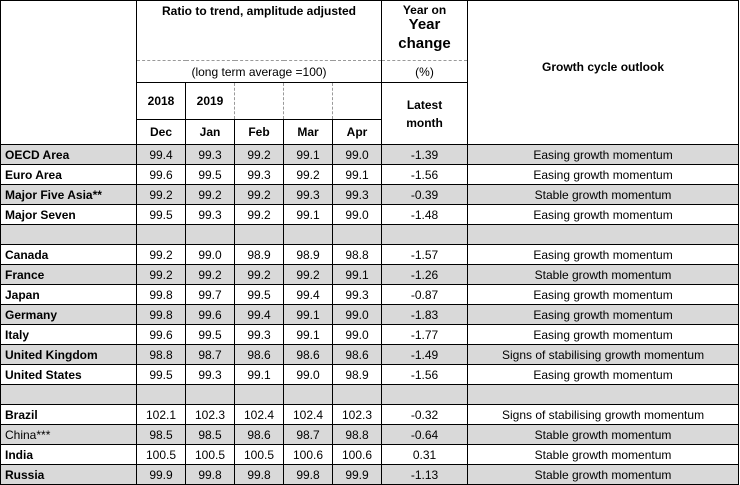 This screenshot has height=485, width=740. Describe the element at coordinates (259, 294) in the screenshot. I see `value-feb: 99.5` at that location.